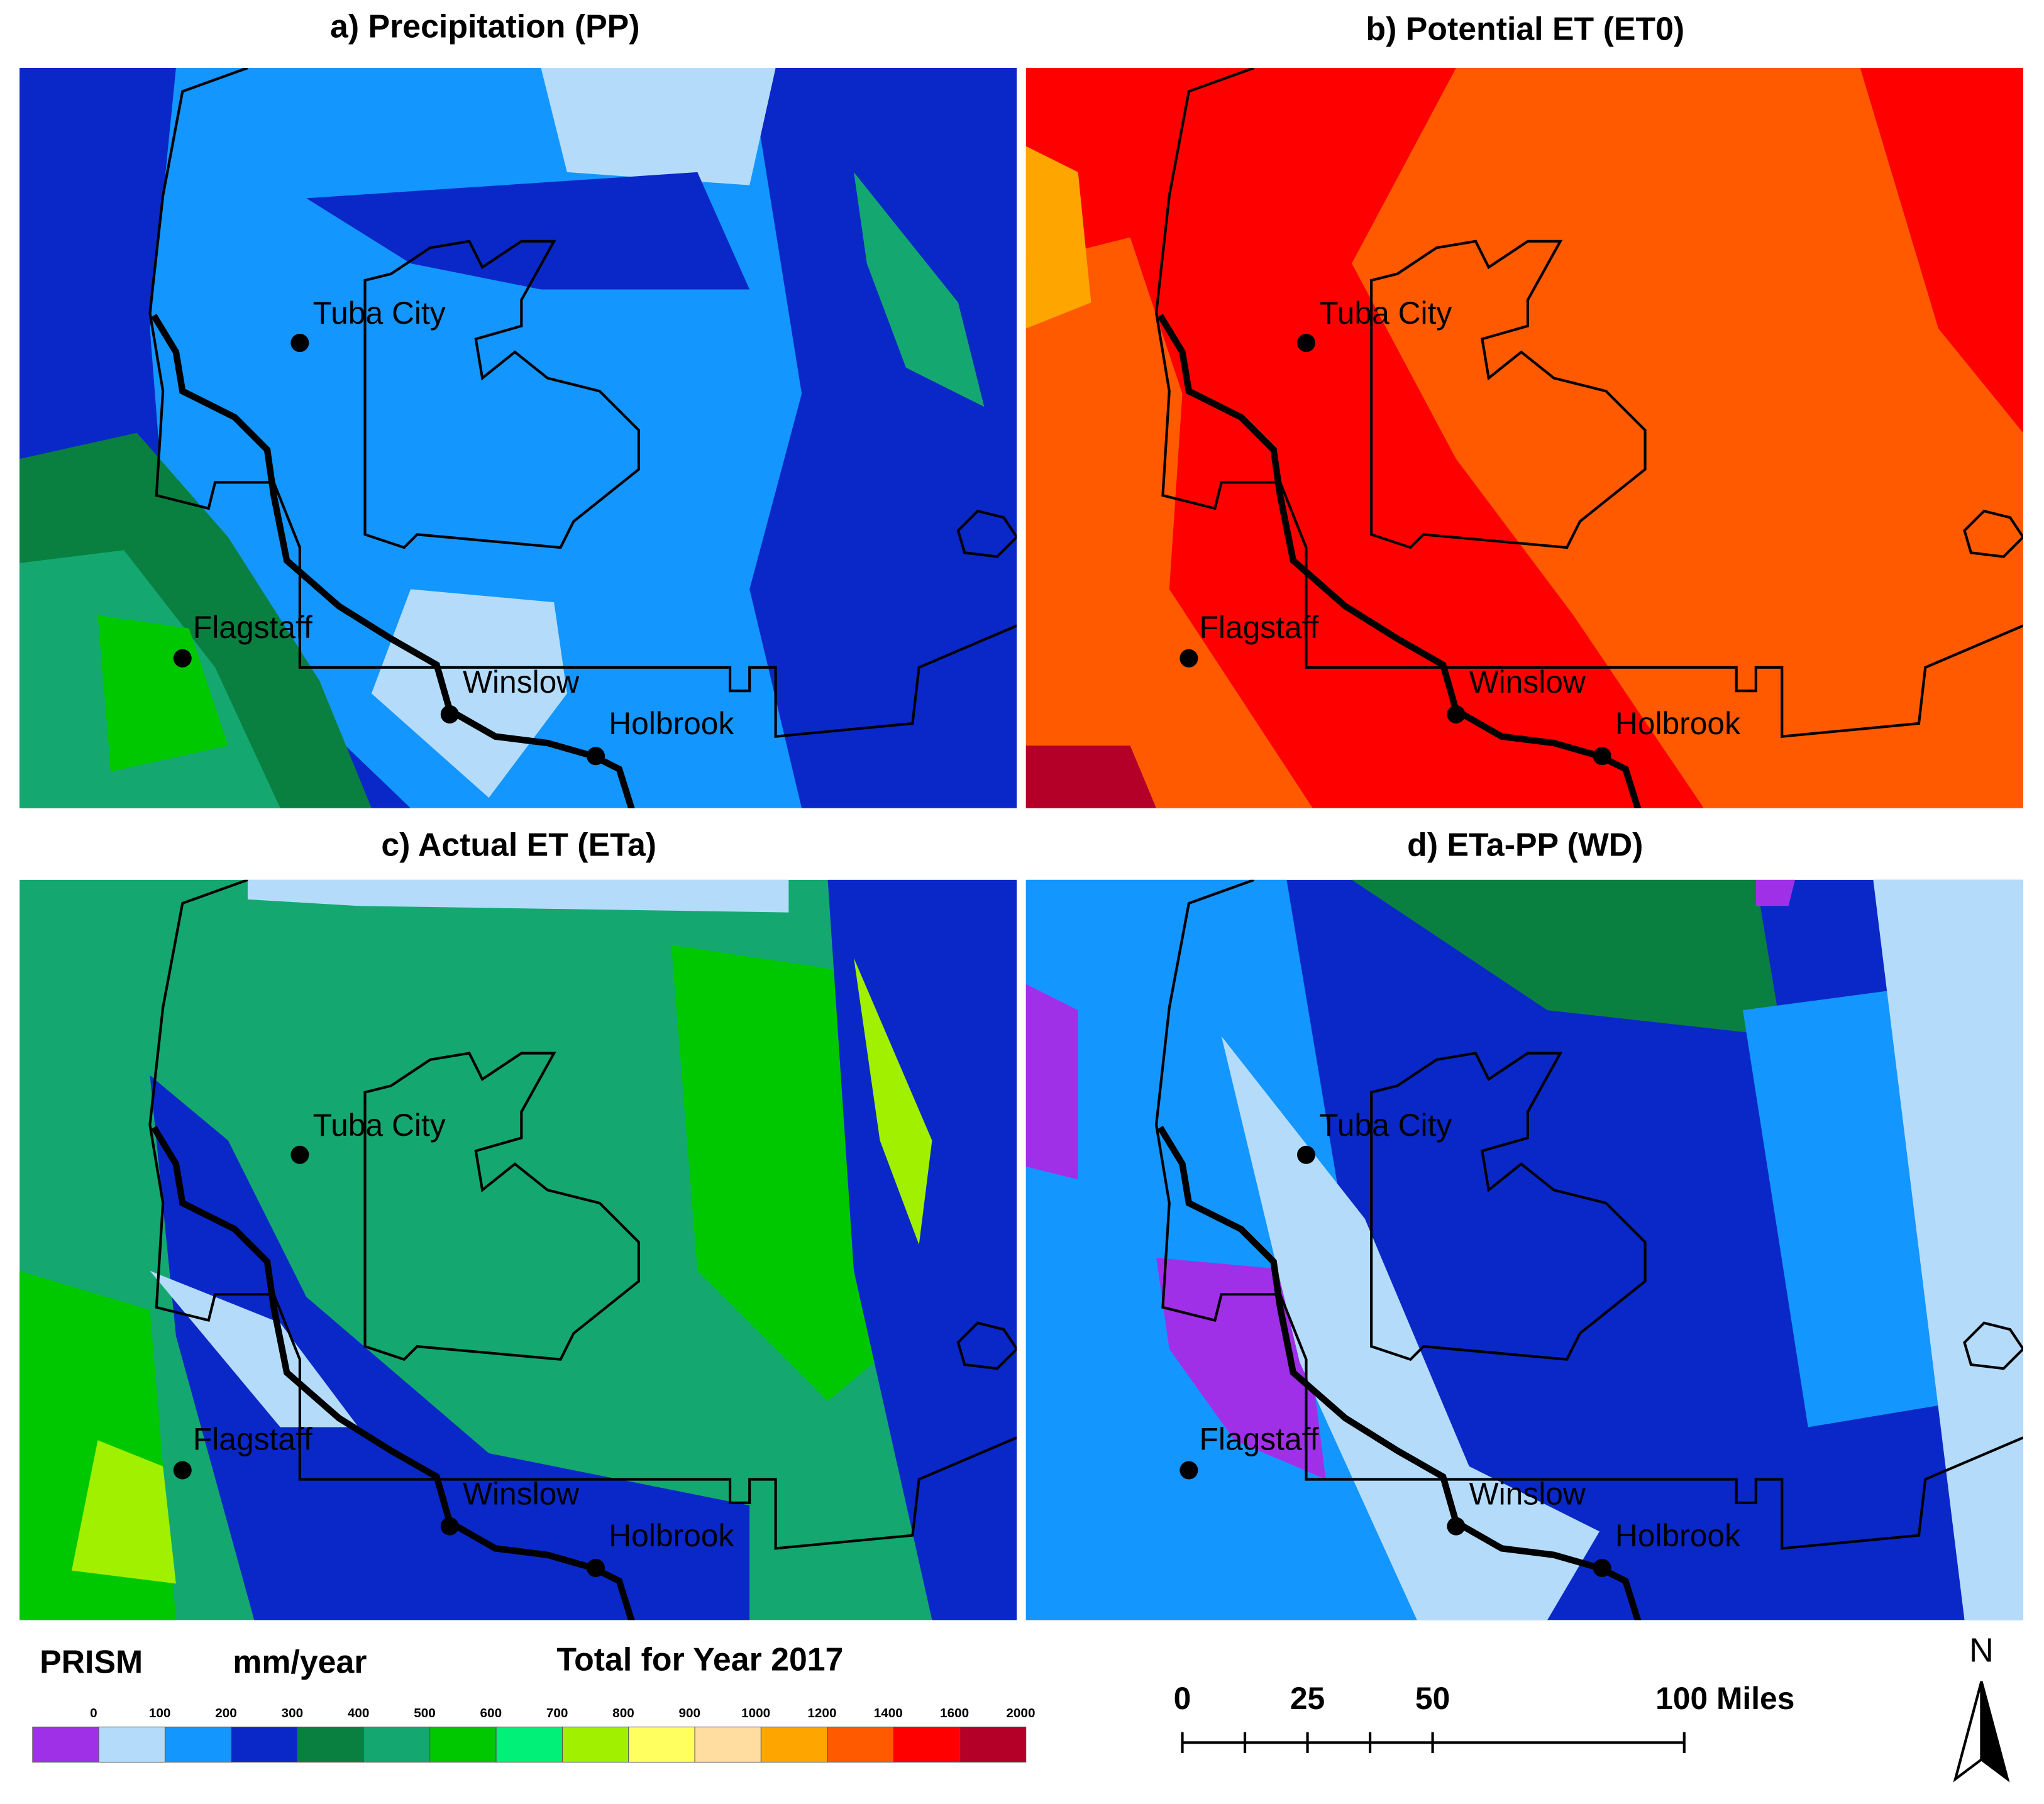 Image resolution: width=2044 pixels, height=1804 pixels. Describe the element at coordinates (557, 1713) in the screenshot. I see `legend-tick-label: 700` at that location.